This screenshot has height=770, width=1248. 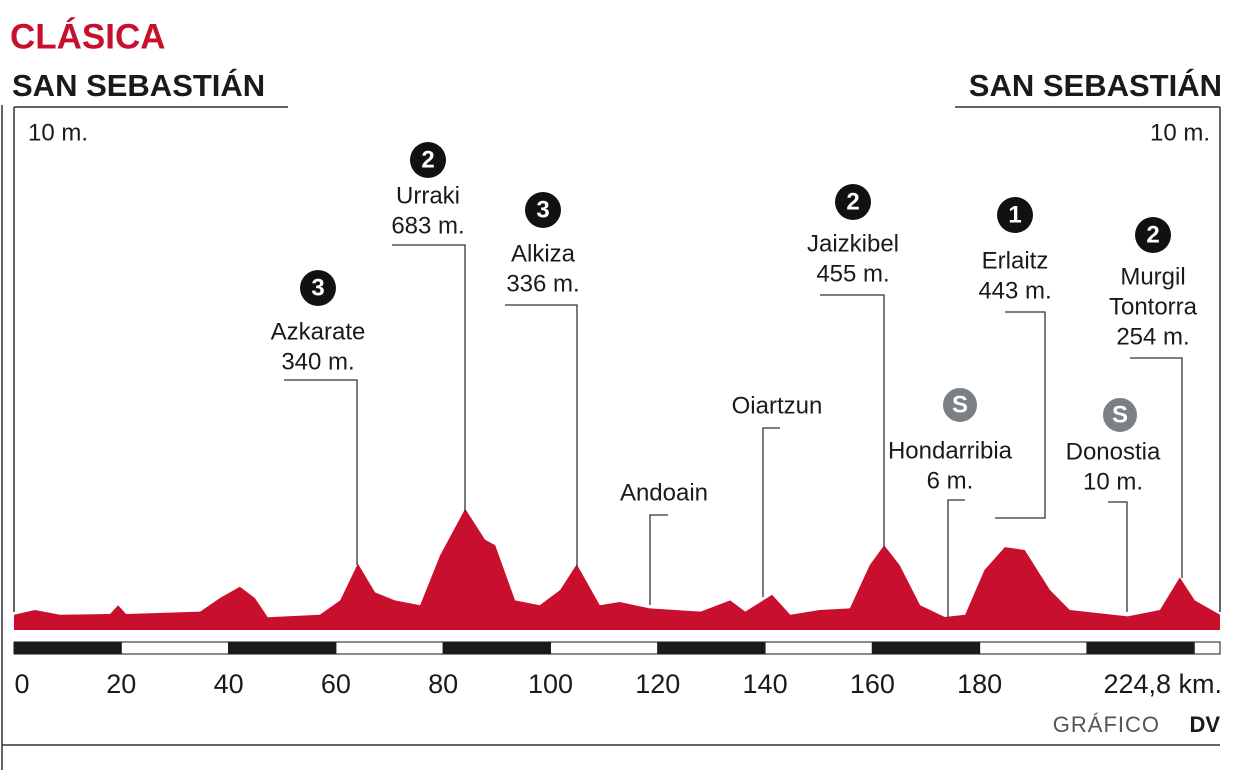 I want to click on climb-label: Donostia, so click(x=1113, y=451).